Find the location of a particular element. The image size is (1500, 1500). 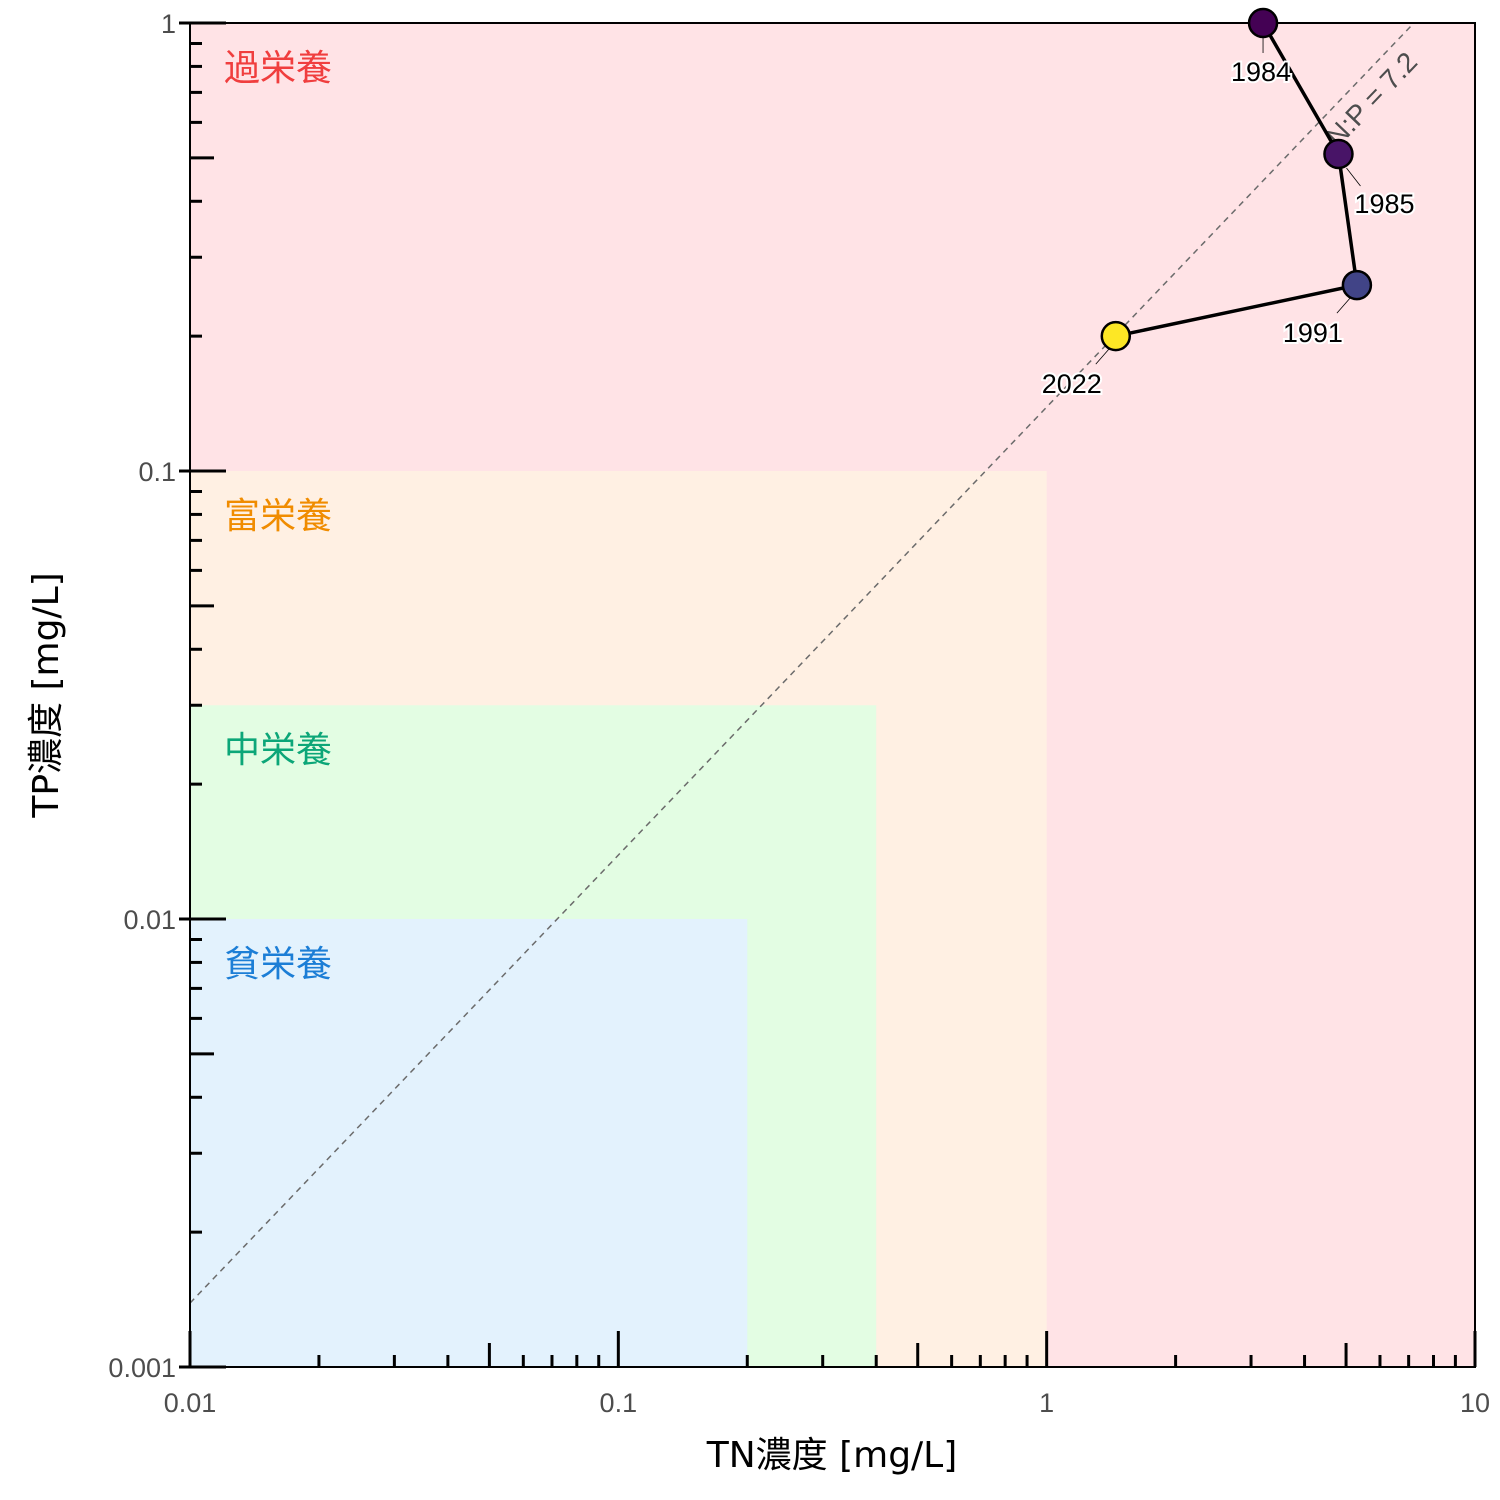

data-point-1991 is located at coordinates (1357, 285).